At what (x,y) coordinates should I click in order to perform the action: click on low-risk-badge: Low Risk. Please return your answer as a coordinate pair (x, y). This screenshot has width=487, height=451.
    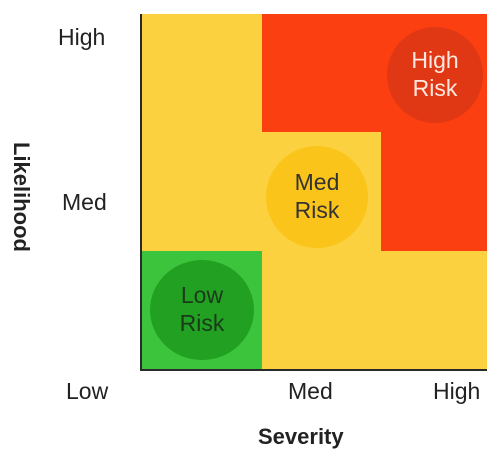
    Looking at the image, I should click on (202, 310).